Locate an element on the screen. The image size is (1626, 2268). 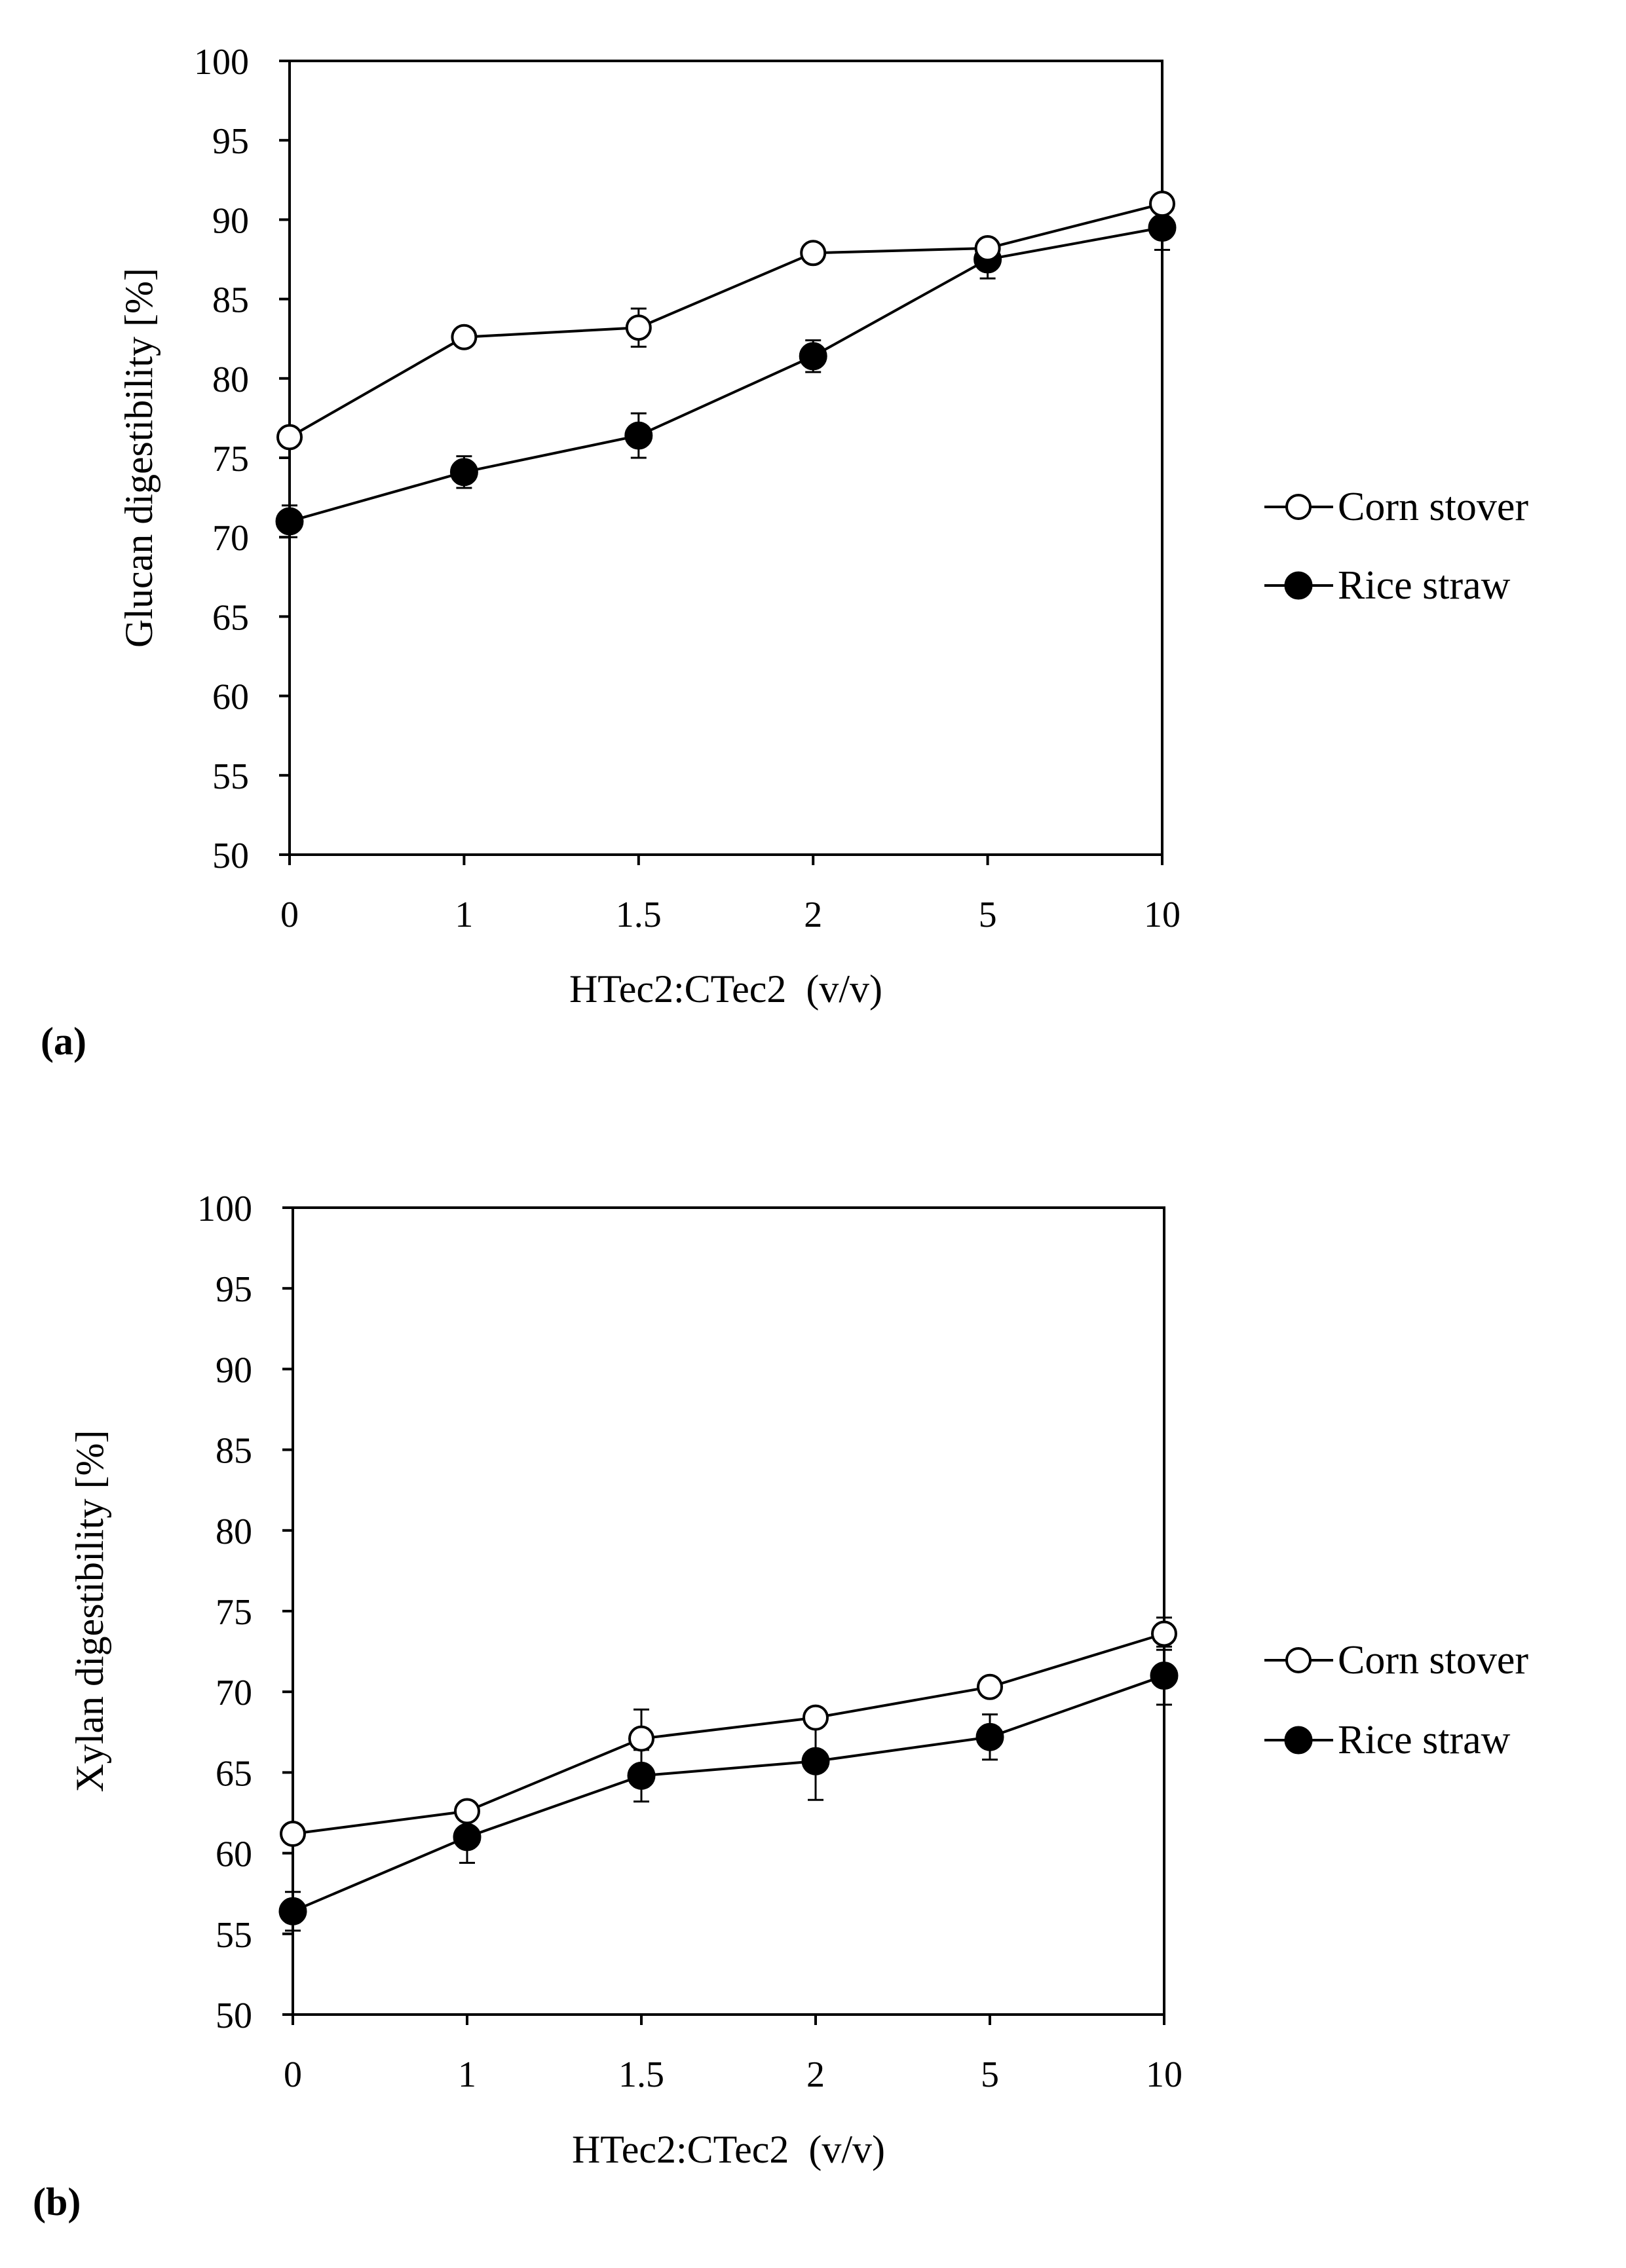
x-ticks-a: 0 1 1.5 2 5 10 is located at coordinates (730, 895).